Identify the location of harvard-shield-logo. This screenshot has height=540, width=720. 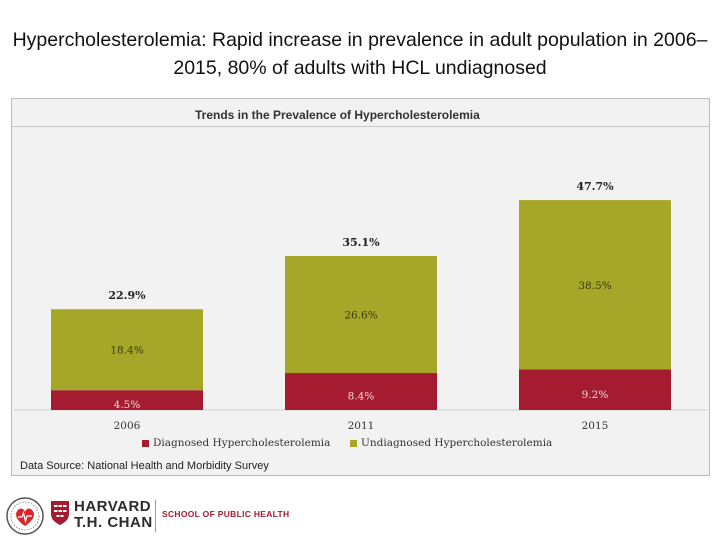
(60, 513).